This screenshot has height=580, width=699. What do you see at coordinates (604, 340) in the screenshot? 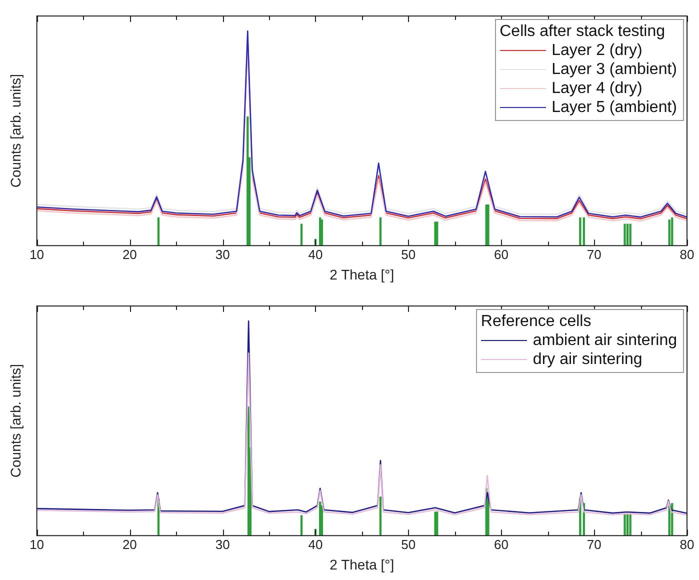
I see `legend-label: ambient air sintering` at bounding box center [604, 340].